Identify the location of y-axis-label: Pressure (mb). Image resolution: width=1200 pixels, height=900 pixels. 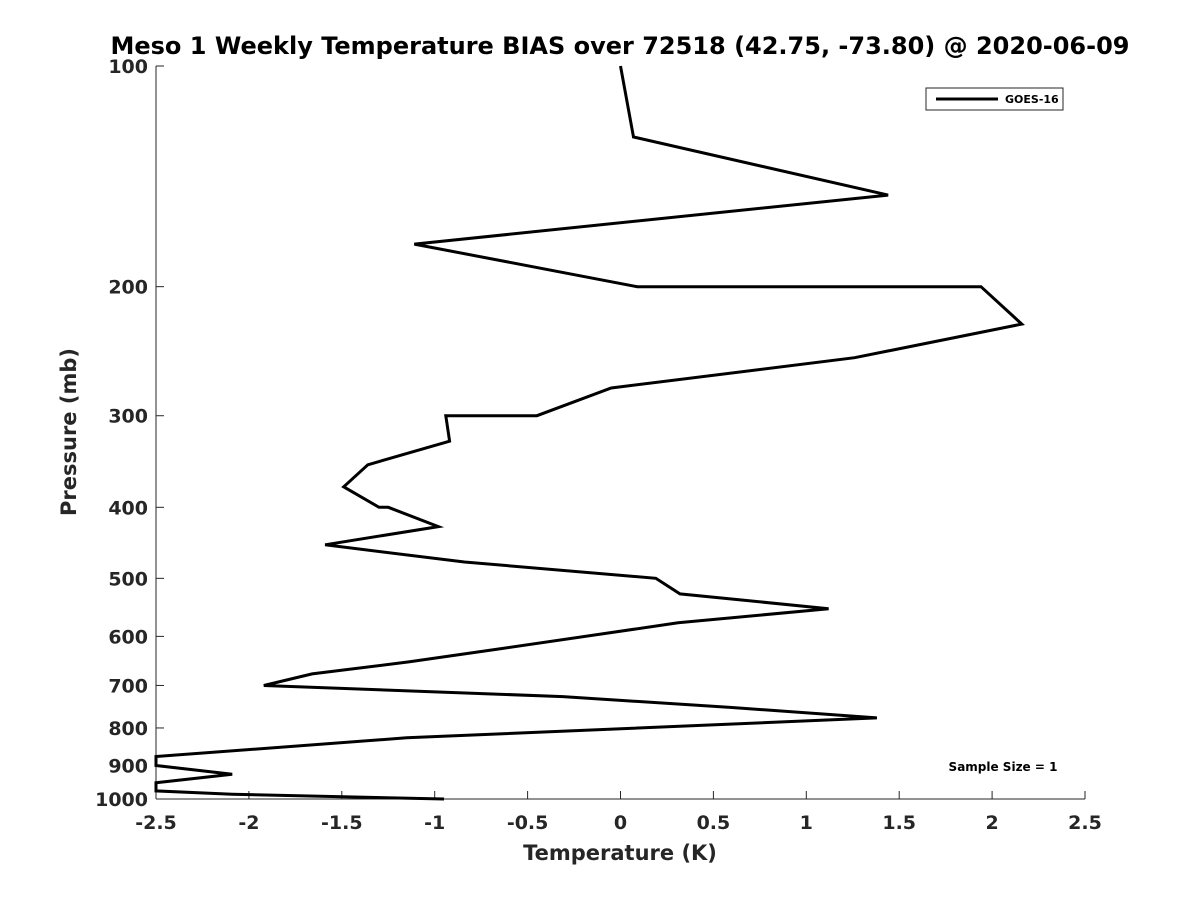
(69, 432).